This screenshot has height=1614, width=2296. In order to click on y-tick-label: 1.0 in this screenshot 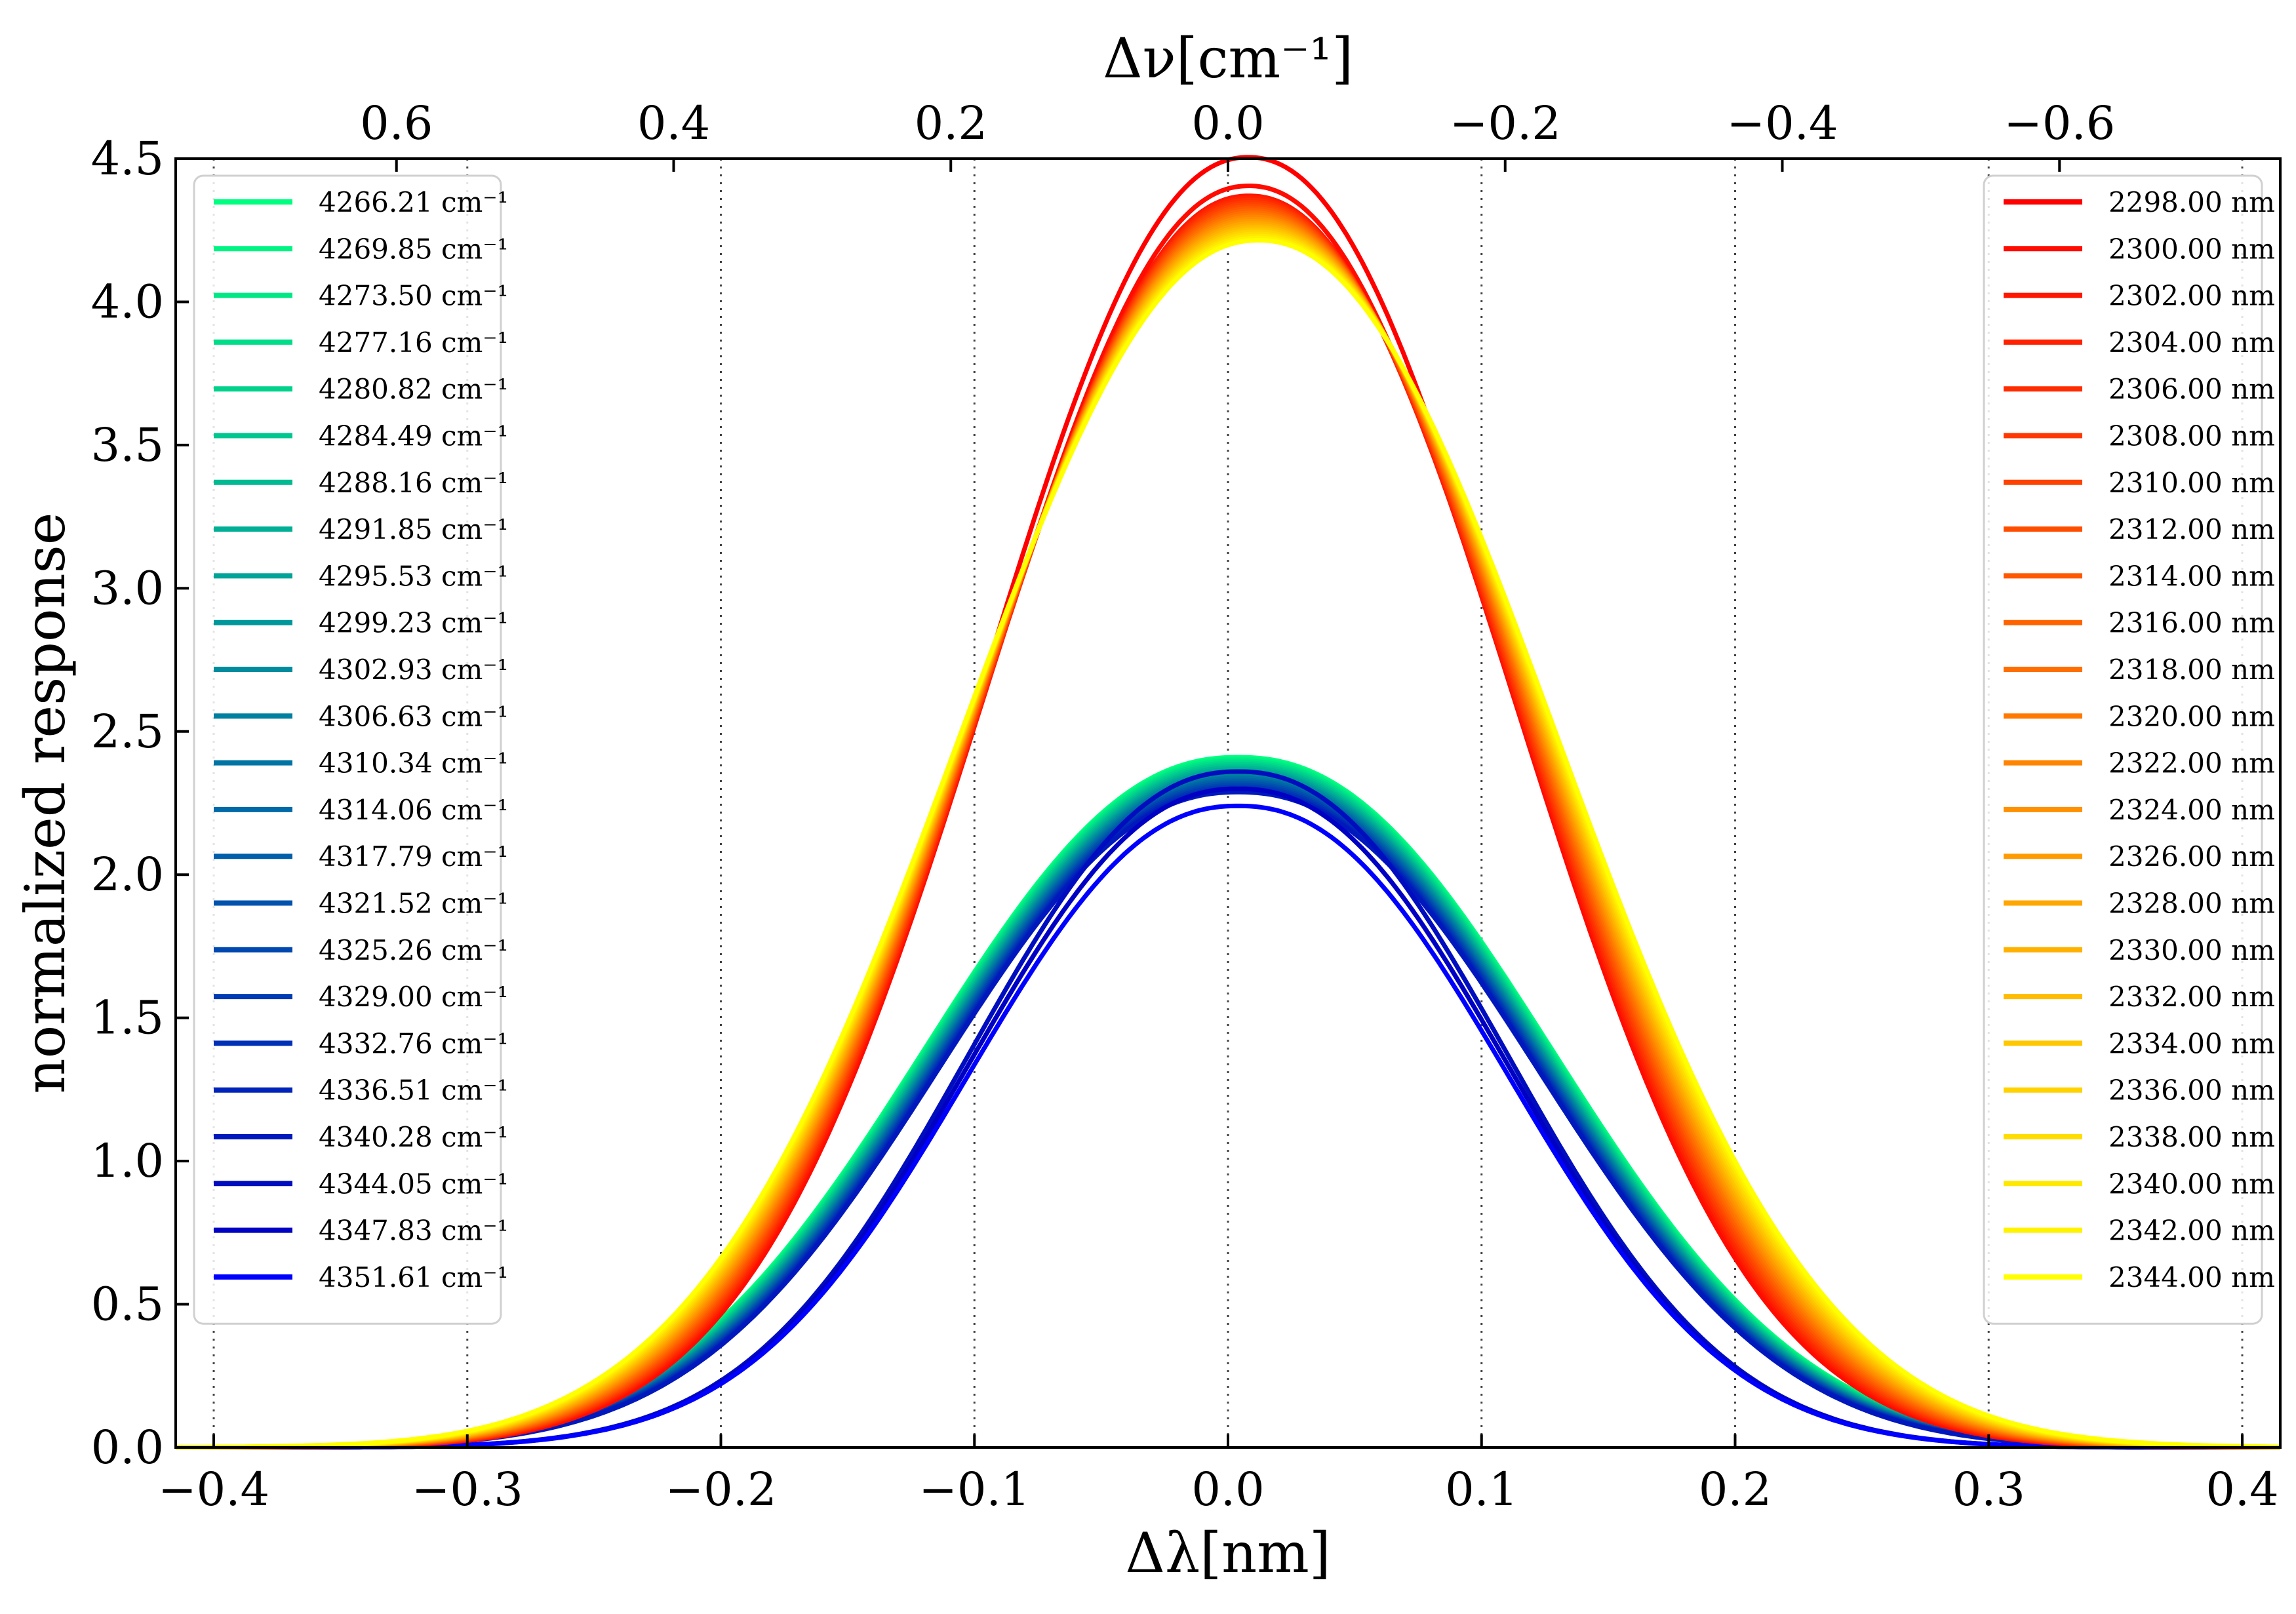, I will do `click(127, 1161)`.